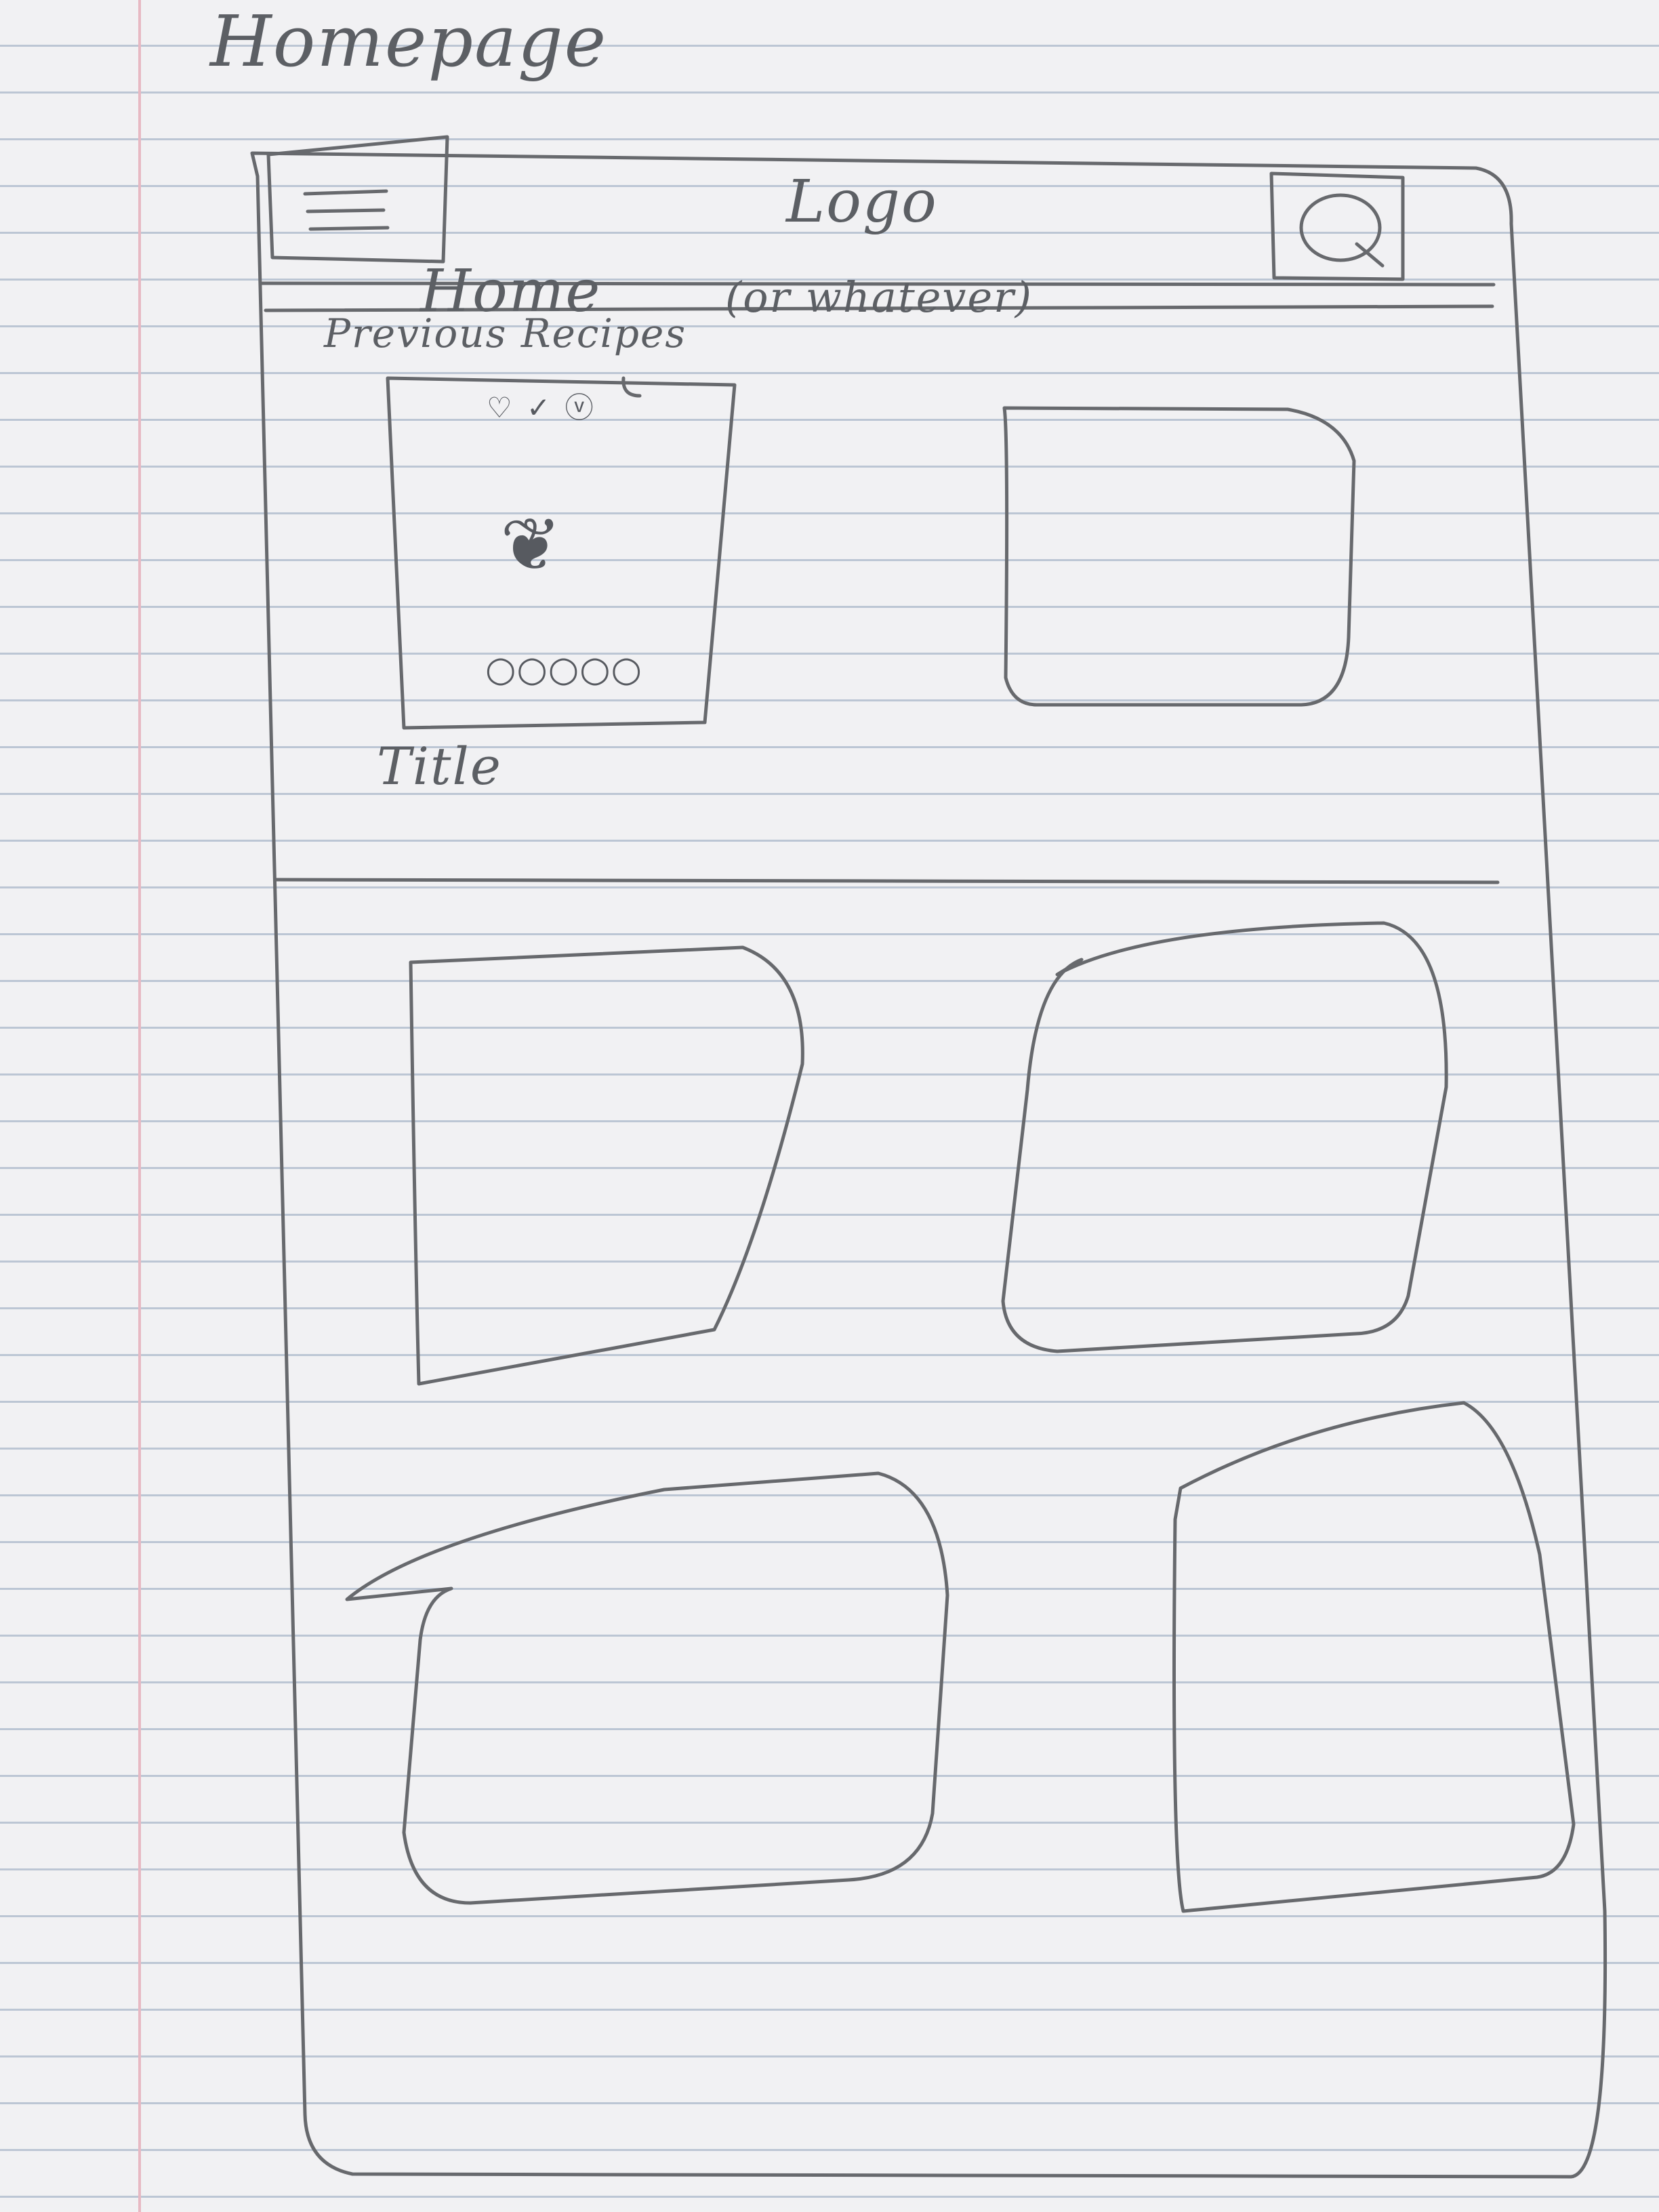  I want to click on search-button, so click(1337, 227).